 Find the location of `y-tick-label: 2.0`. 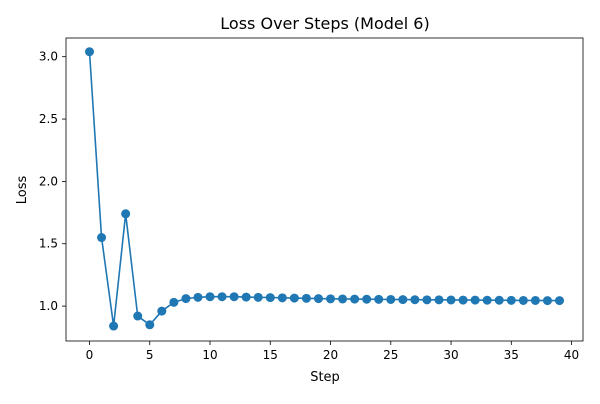

y-tick-label: 2.0 is located at coordinates (48, 181).